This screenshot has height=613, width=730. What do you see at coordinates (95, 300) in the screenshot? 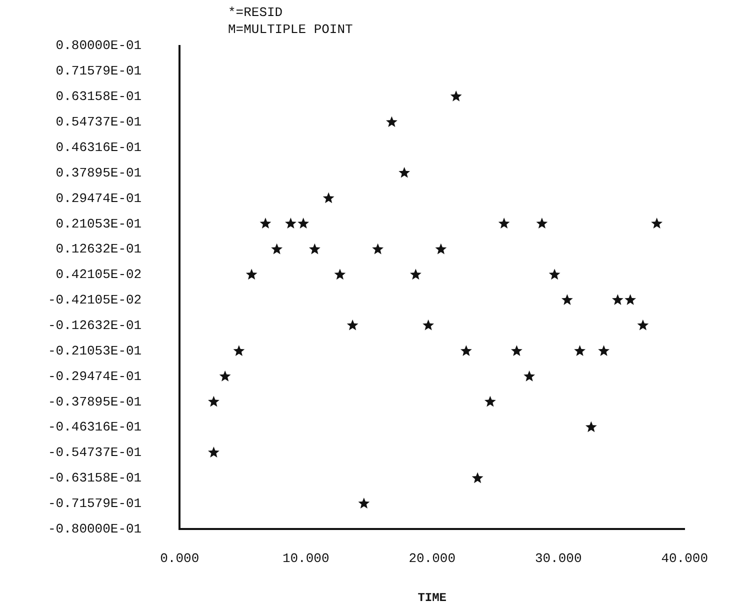
I see `y-tick-label: -0.42105E-02` at bounding box center [95, 300].